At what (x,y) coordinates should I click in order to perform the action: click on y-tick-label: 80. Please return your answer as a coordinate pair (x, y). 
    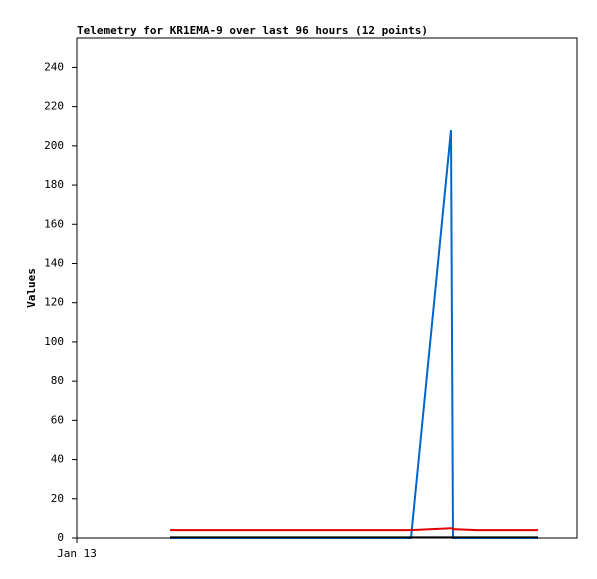
    Looking at the image, I should click on (57, 380).